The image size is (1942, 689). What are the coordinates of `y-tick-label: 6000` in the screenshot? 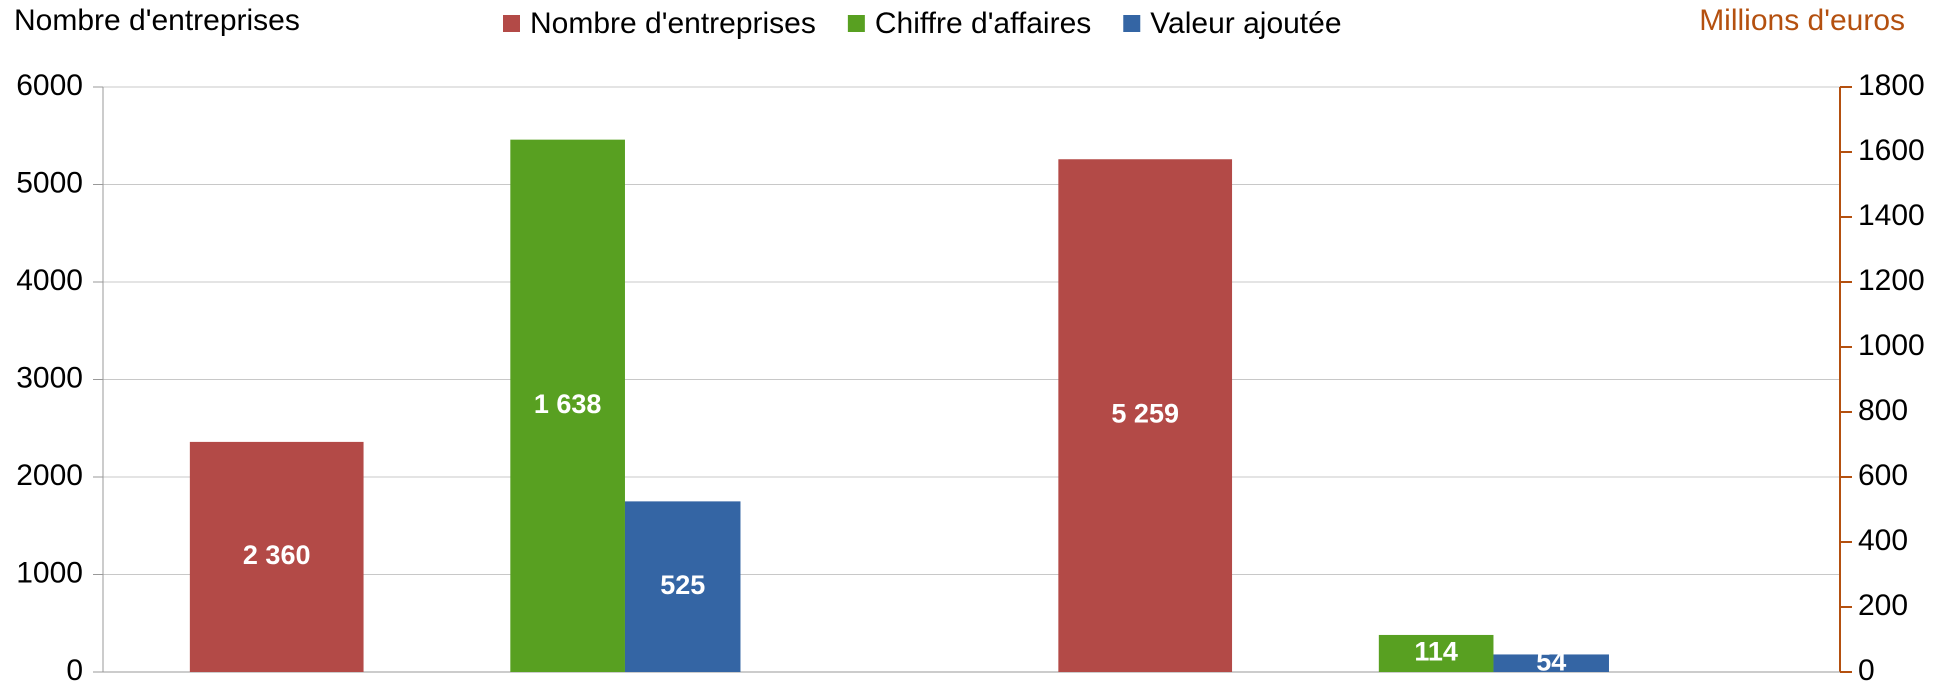 It's located at (49, 85).